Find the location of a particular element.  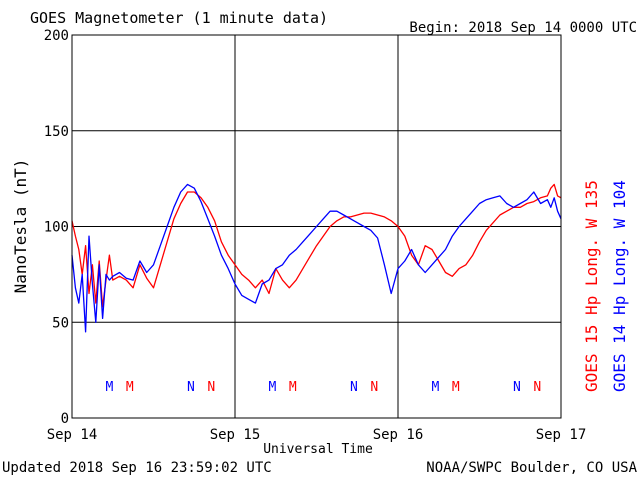

y-tick-labels: 0 50 100 150 200 is located at coordinates (56, 227).